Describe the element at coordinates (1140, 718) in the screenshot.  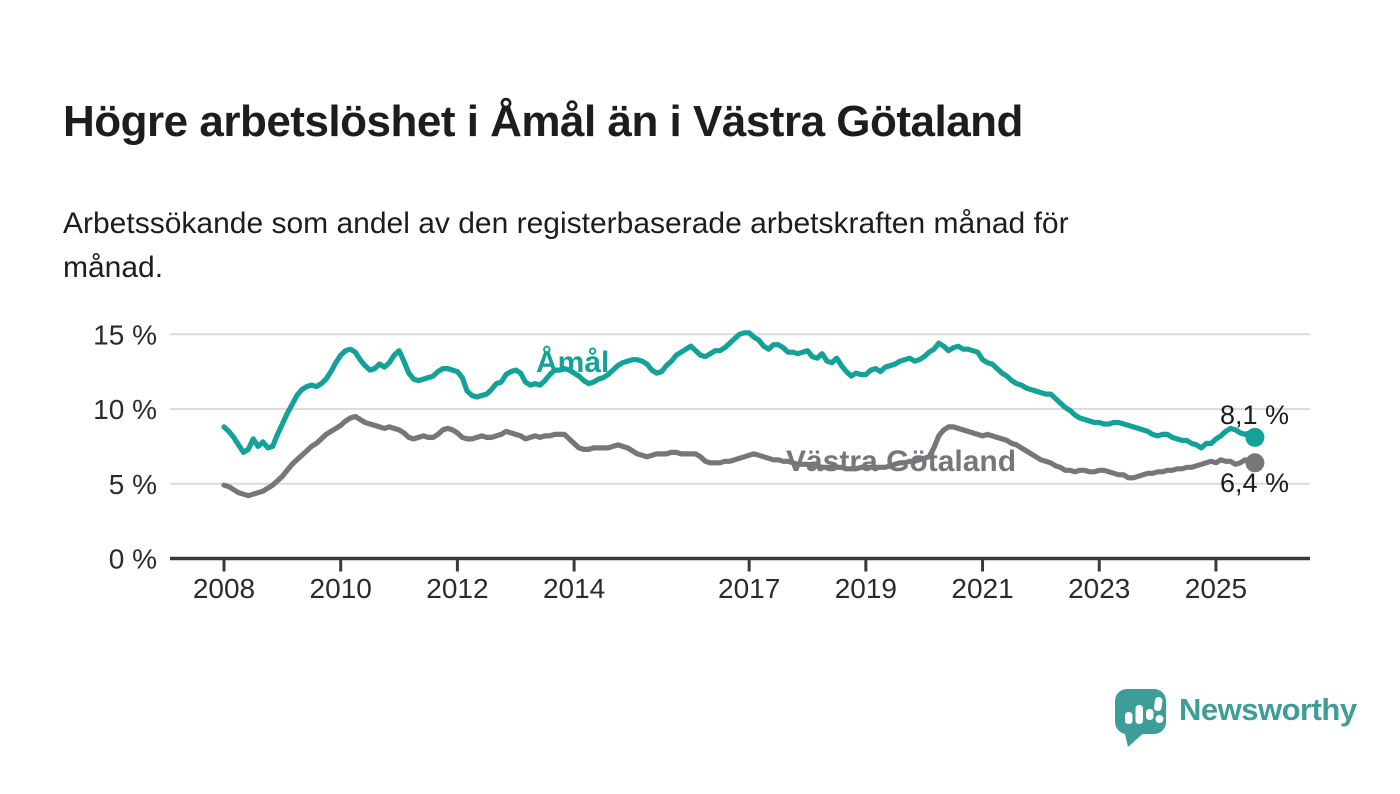
I see `newsworthy-bubble-chart-icon` at that location.